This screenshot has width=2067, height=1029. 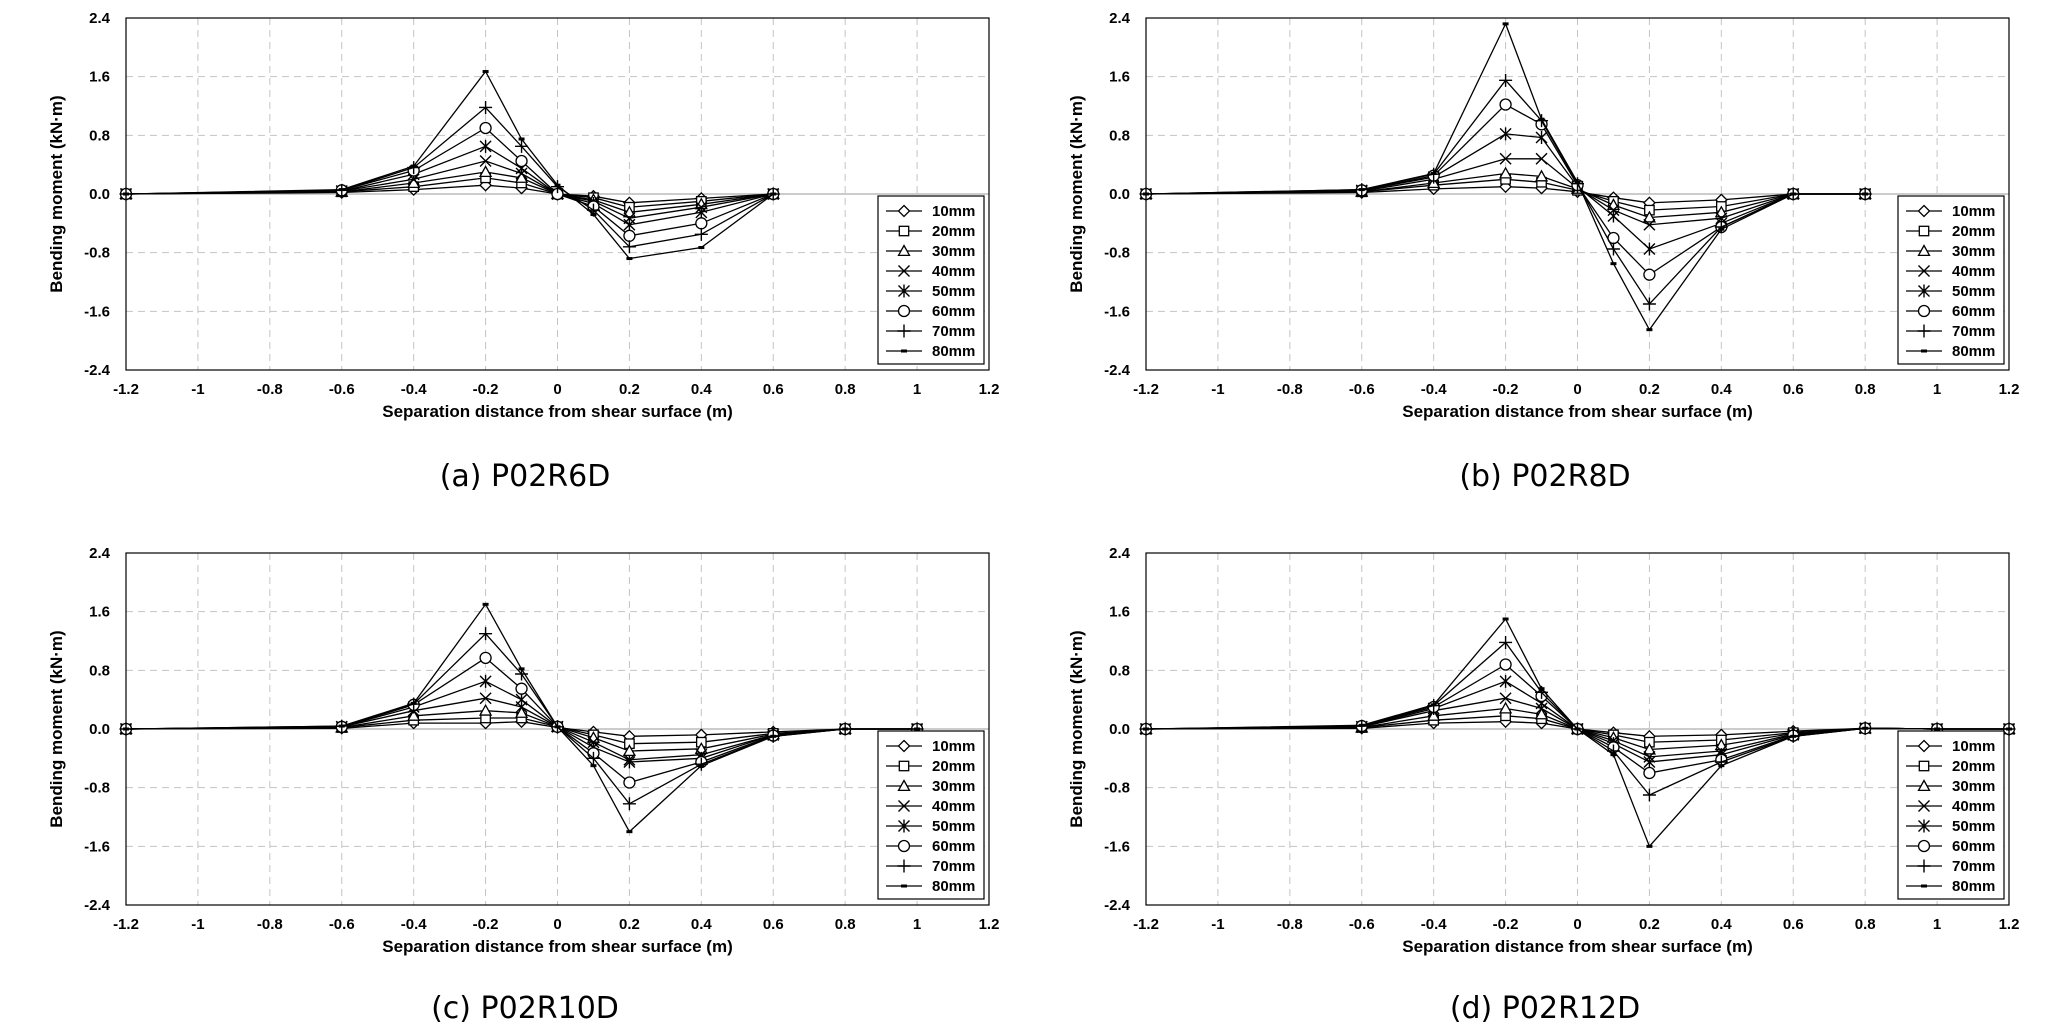 What do you see at coordinates (702, 924) in the screenshot?
I see `x-tick-label: 0.4` at bounding box center [702, 924].